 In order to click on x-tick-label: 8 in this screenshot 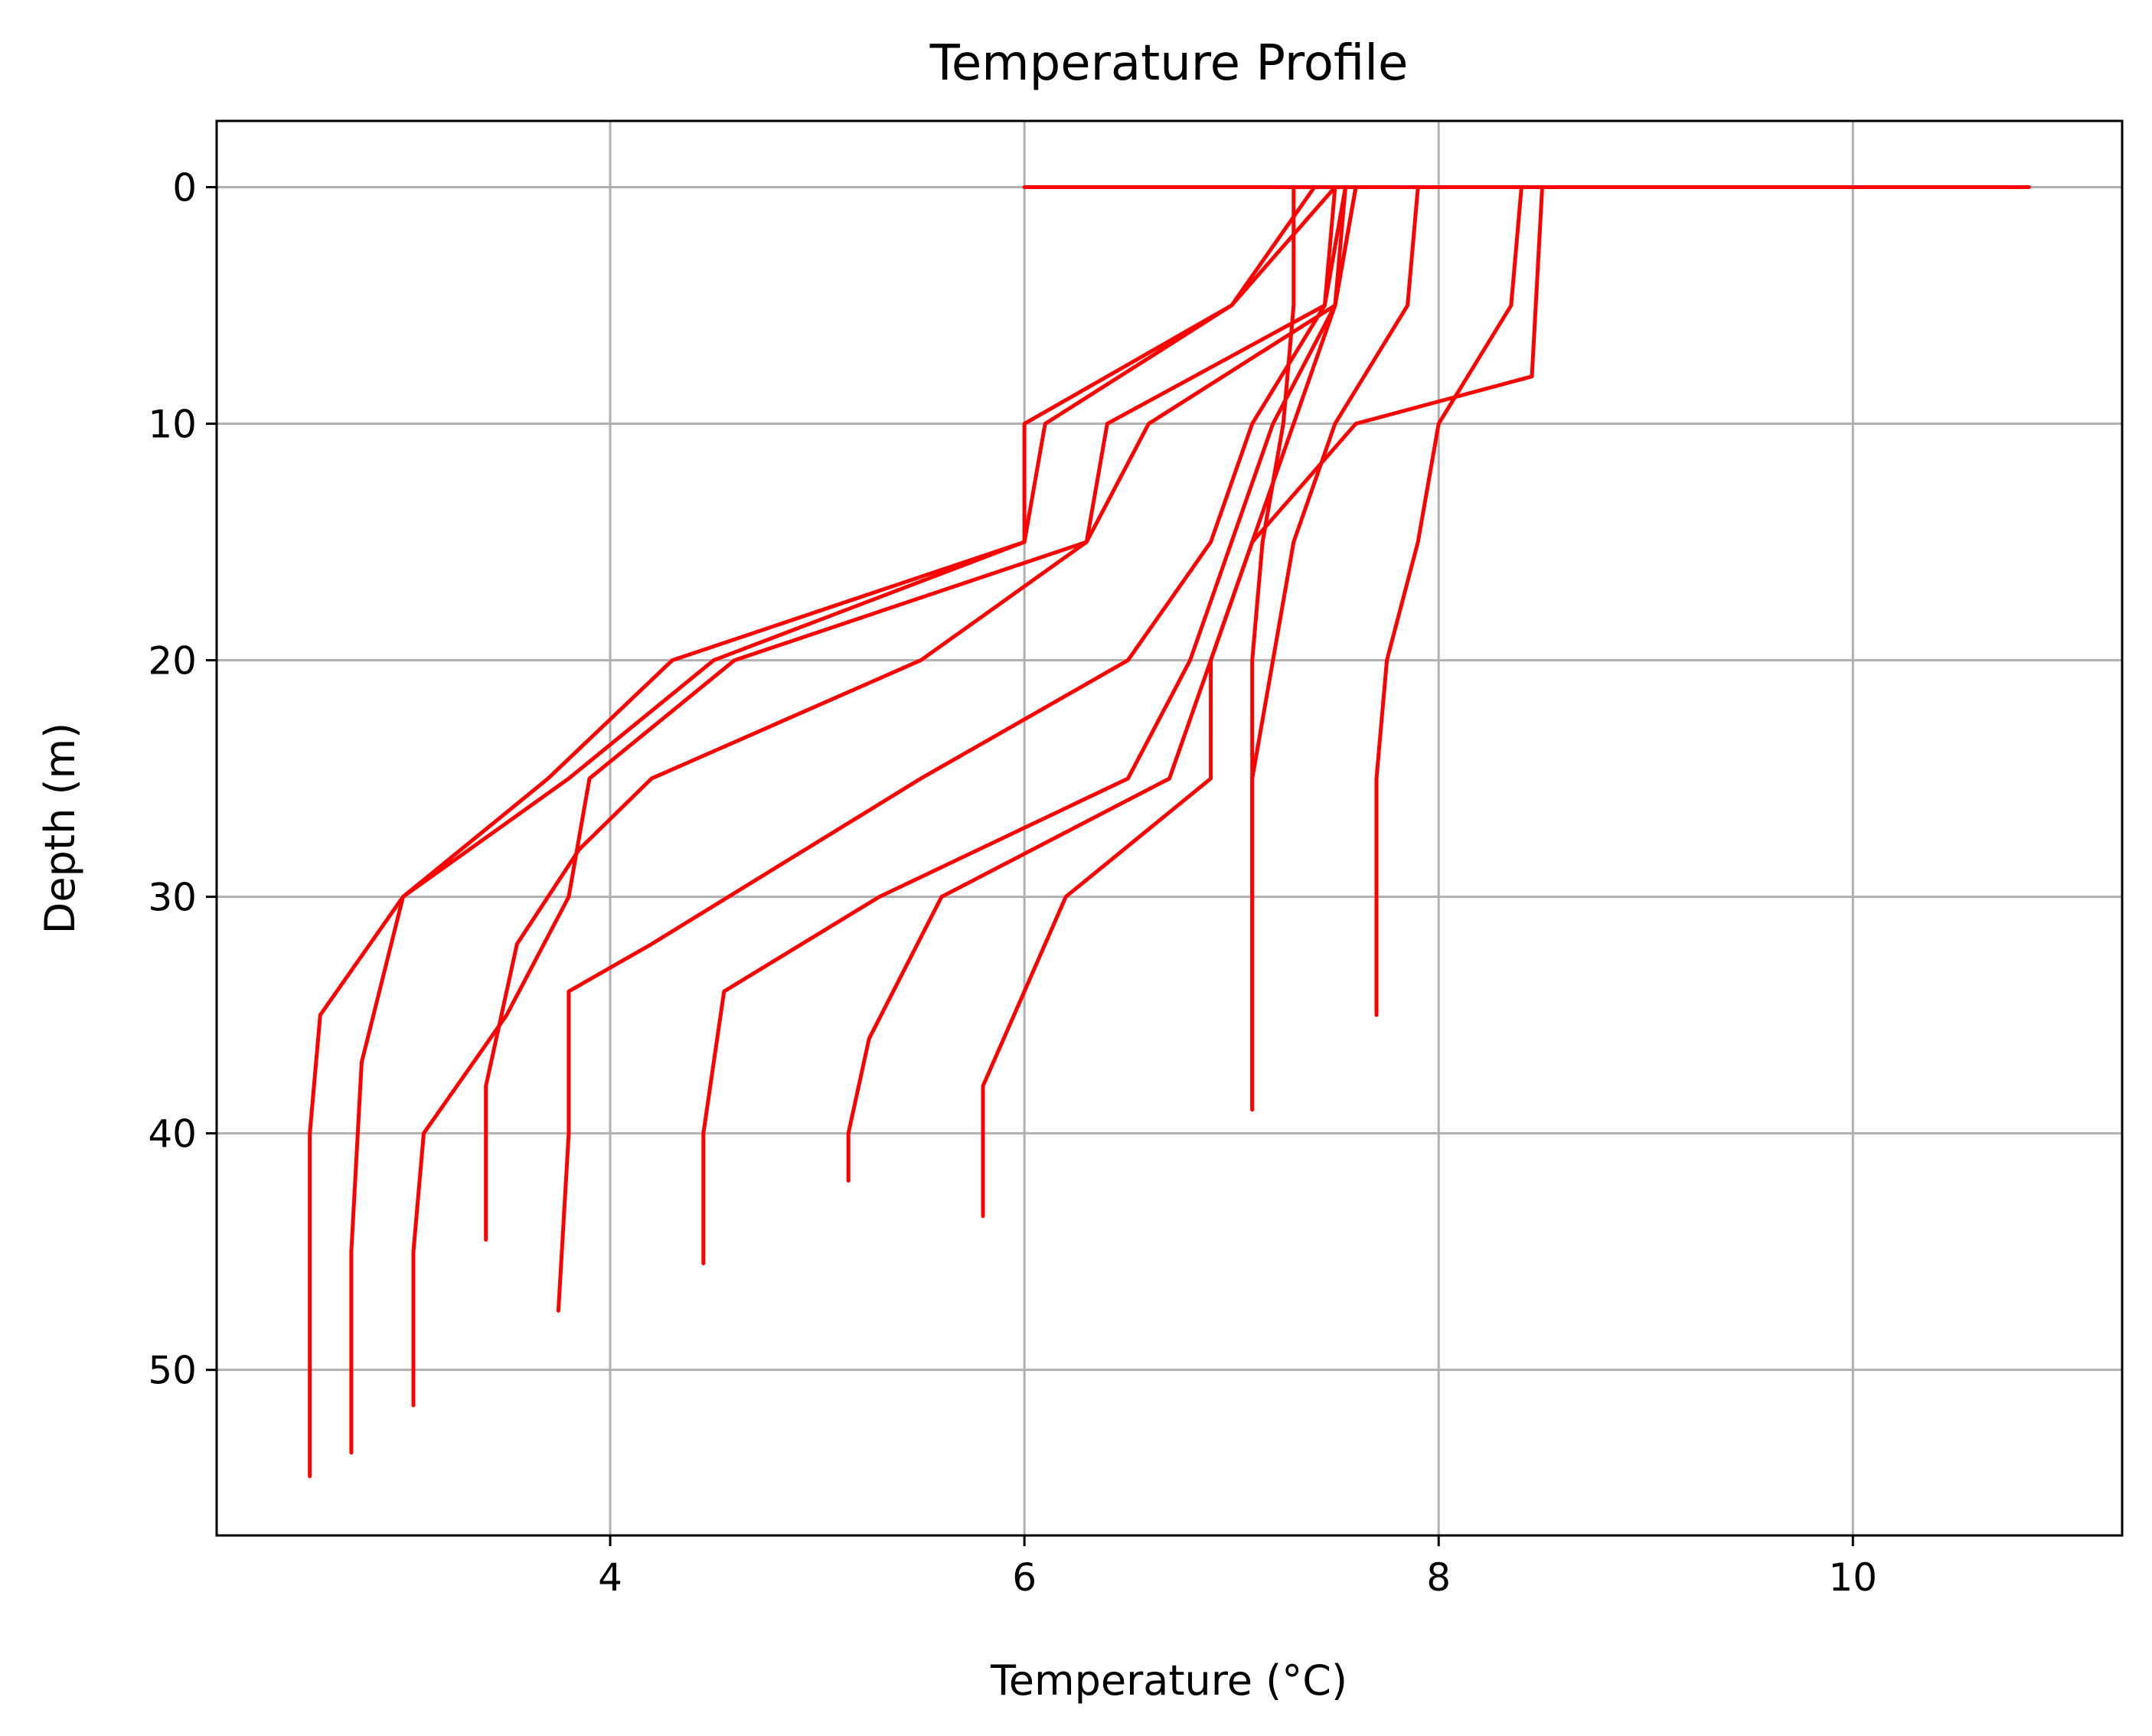, I will do `click(1438, 1577)`.